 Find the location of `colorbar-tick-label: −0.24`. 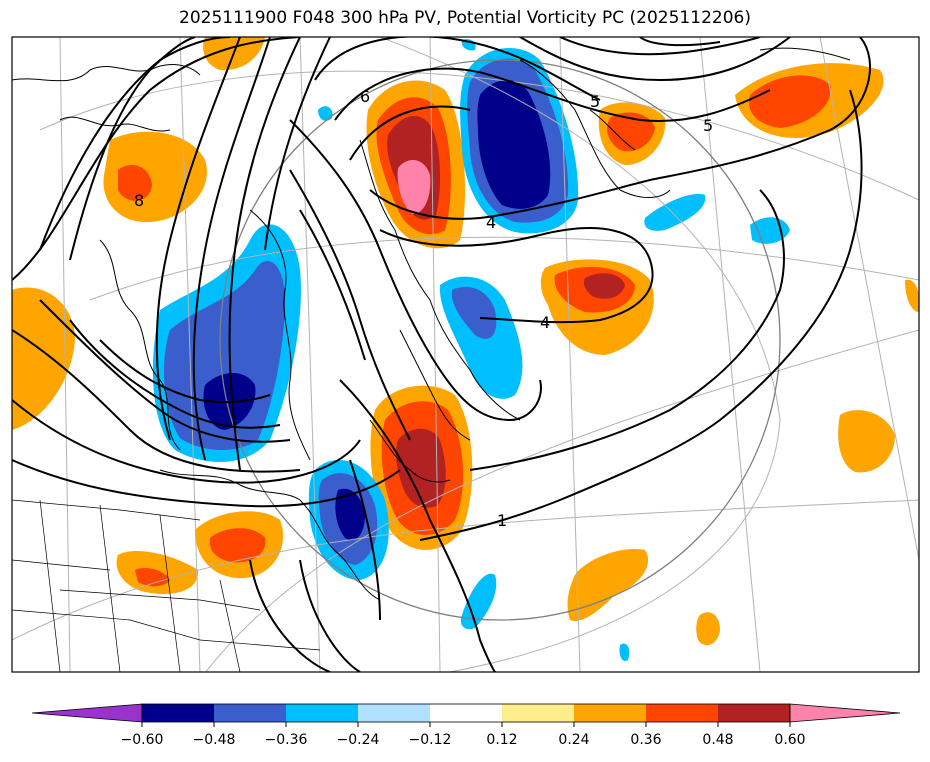

colorbar-tick-label: −0.24 is located at coordinates (358, 740).